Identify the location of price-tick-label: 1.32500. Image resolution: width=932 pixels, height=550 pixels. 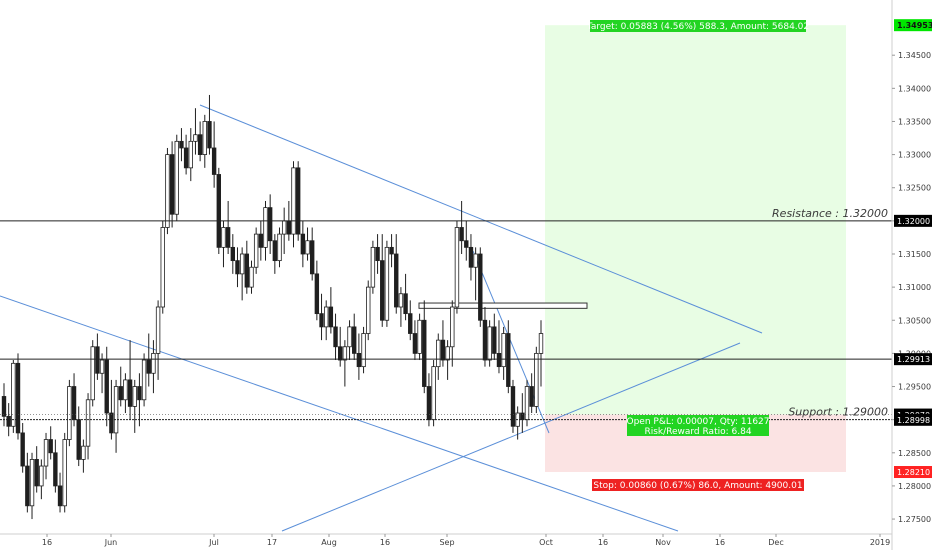
(914, 188).